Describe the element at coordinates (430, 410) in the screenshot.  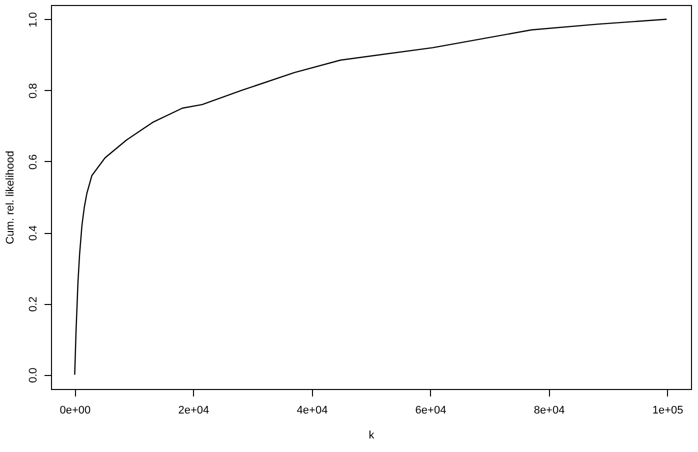
I see `x-tick-label: 6e+04` at that location.